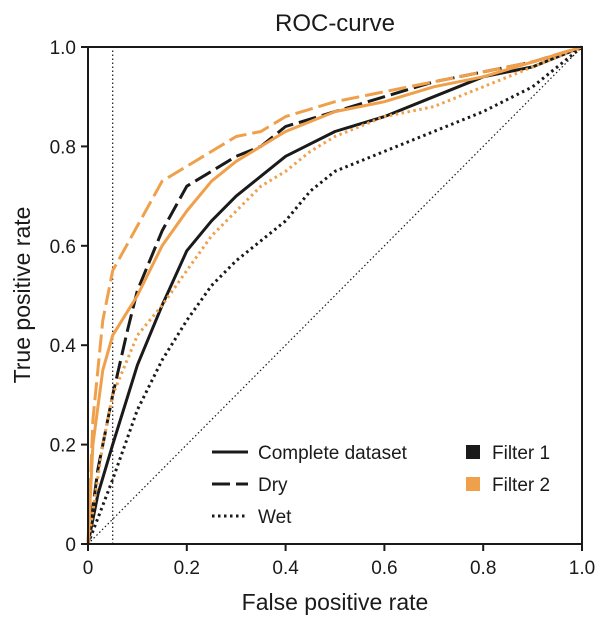 The image size is (598, 619). Describe the element at coordinates (333, 453) in the screenshot. I see `legend-style-label: Complete dataset` at that location.